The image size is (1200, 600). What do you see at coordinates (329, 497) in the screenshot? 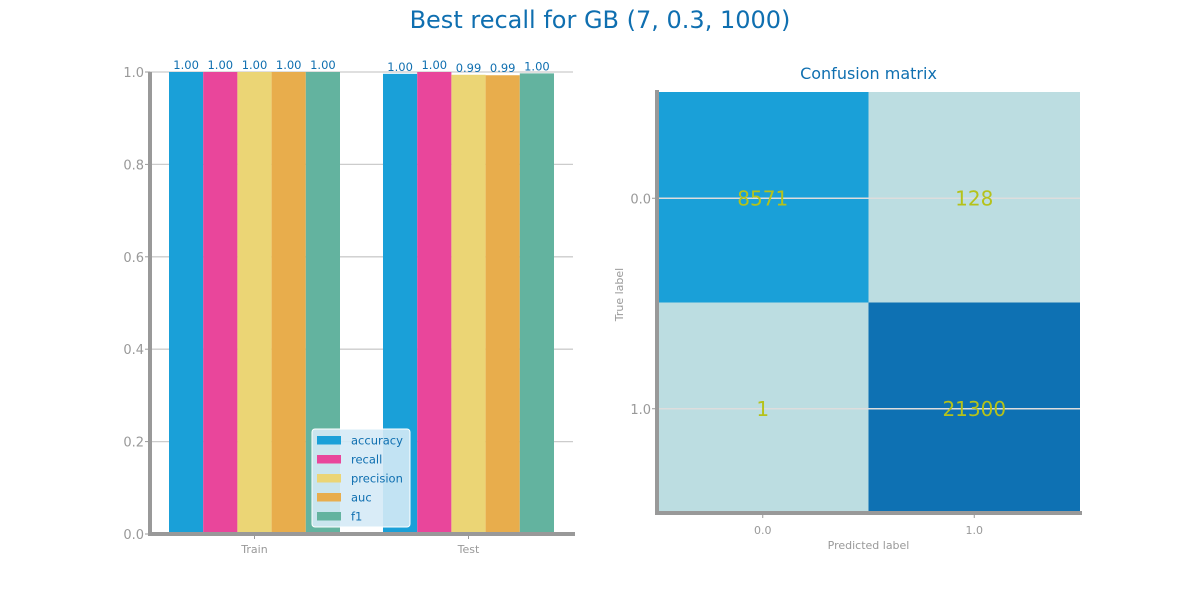
I see `legend-swatch-auc` at bounding box center [329, 497].